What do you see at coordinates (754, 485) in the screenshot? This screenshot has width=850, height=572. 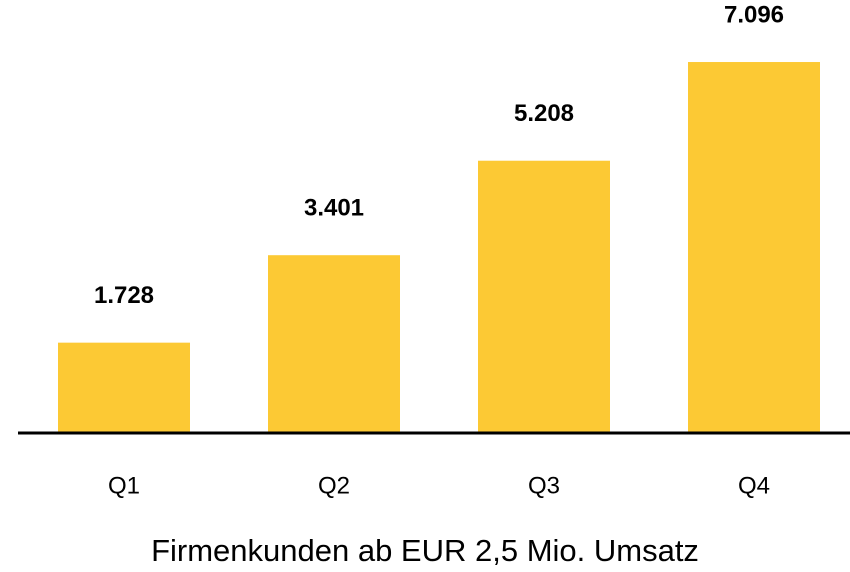 I see `x-tick-label: Q4` at bounding box center [754, 485].